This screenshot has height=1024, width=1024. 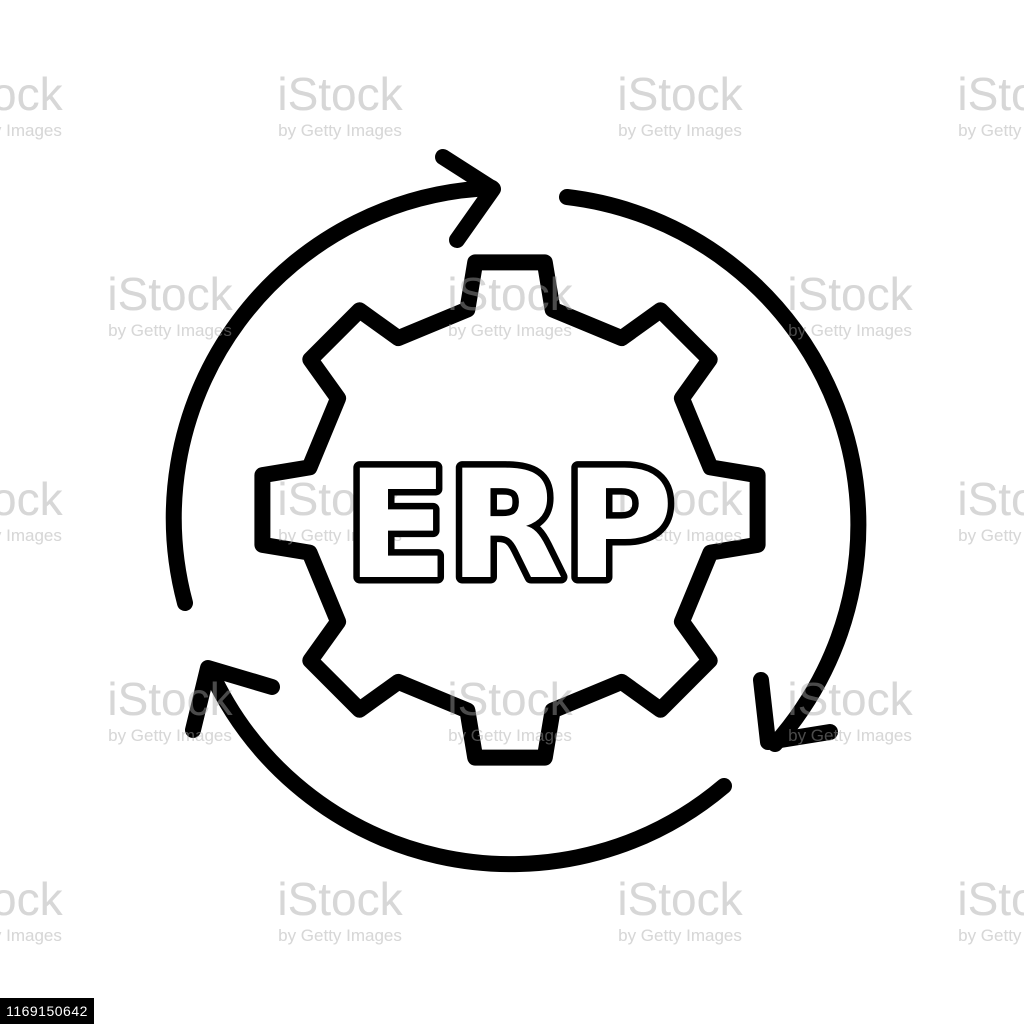 What do you see at coordinates (47, 1011) in the screenshot?
I see `stock-id-badge: 1169150642` at bounding box center [47, 1011].